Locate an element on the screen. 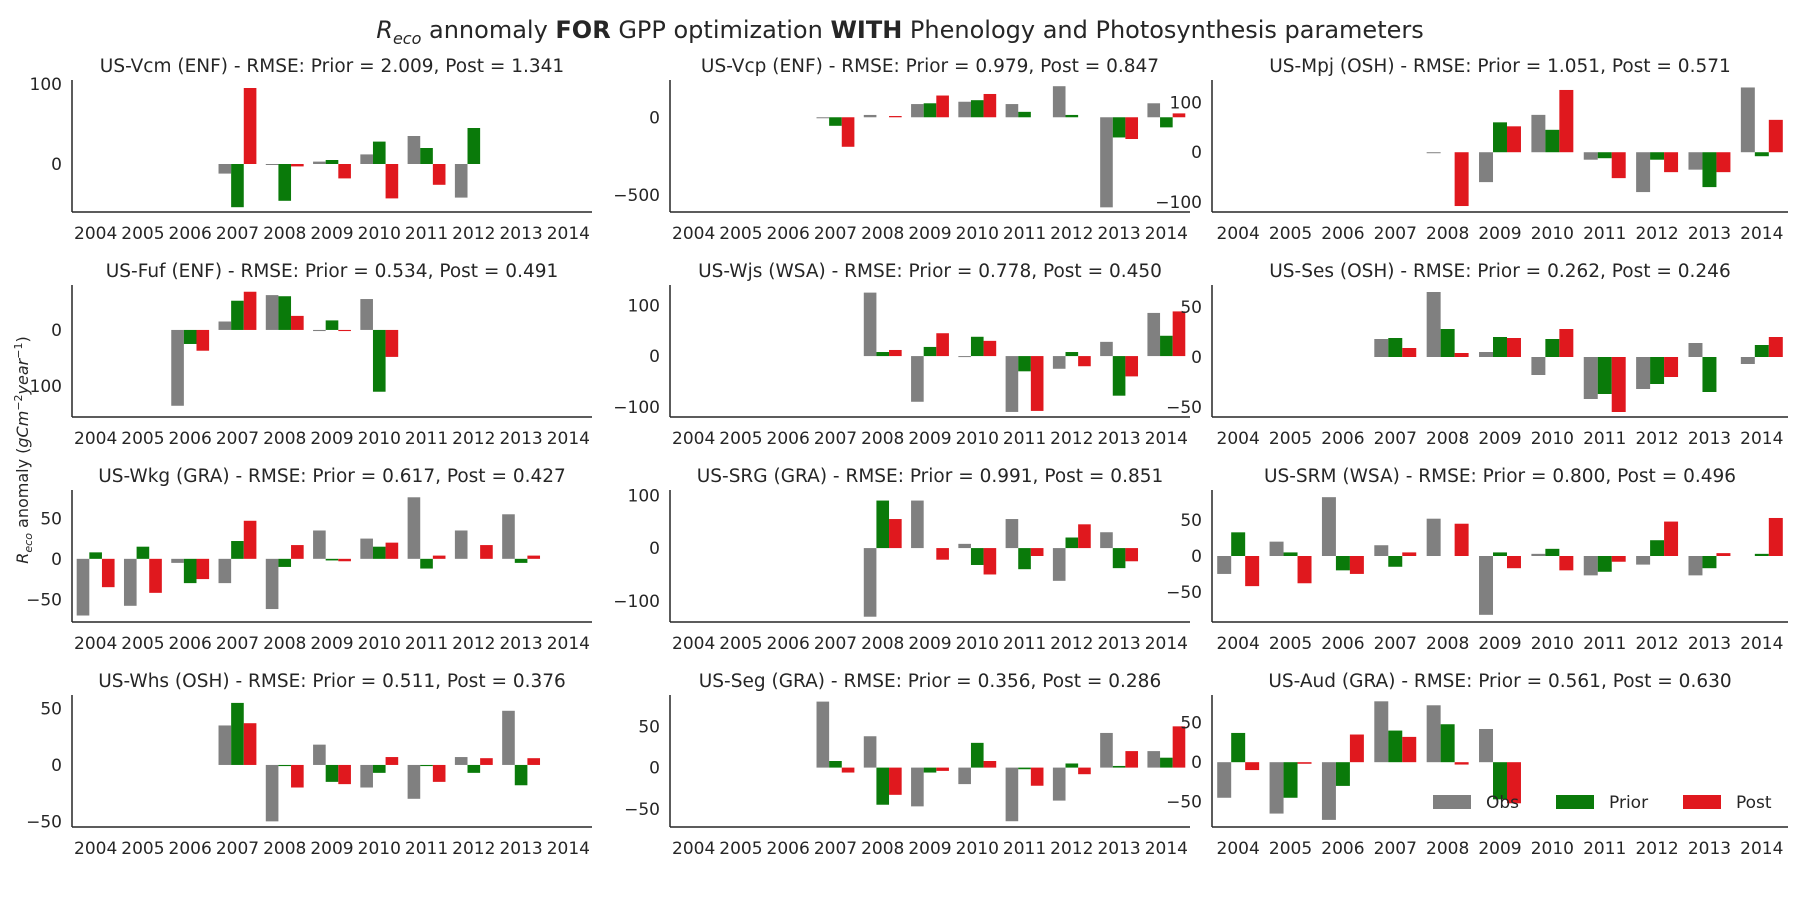 This screenshot has height=902, width=1800. x-tick-label: 2009 is located at coordinates (331, 439).